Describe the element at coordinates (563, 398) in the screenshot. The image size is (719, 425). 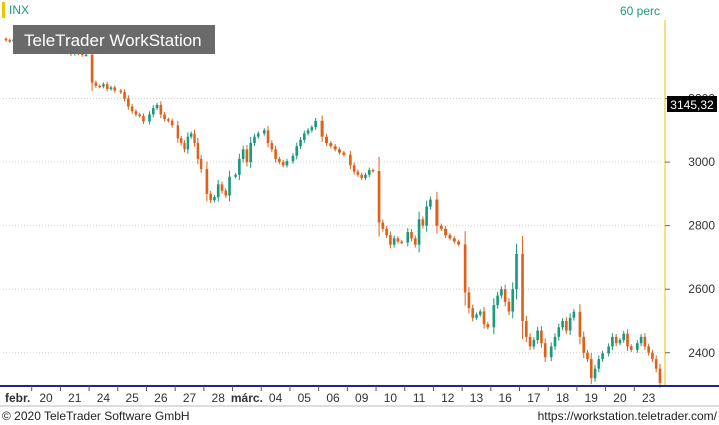
I see `x-tick-label: 18` at that location.